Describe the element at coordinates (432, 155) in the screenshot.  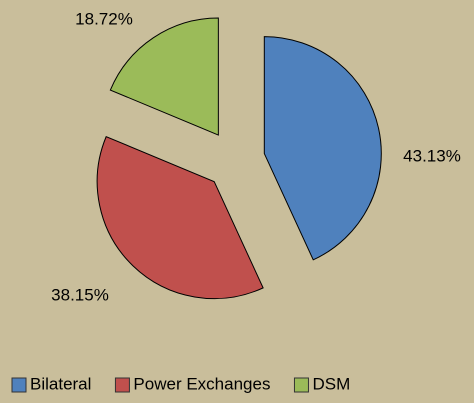
I see `data-label: 43.13%` at that location.